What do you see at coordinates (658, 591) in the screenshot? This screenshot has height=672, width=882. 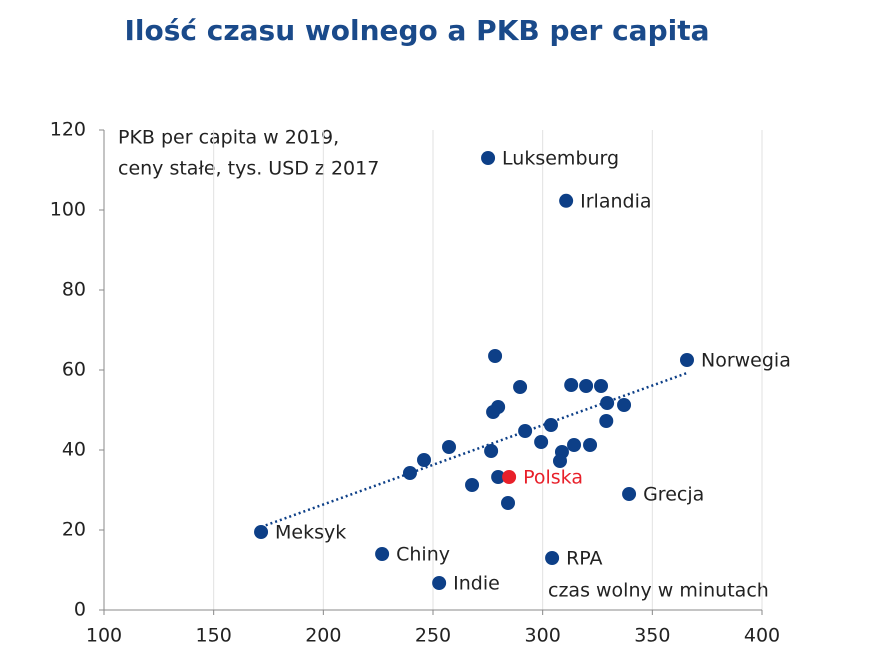 I see `x-axis-label: czas wolny w minutach` at bounding box center [658, 591].